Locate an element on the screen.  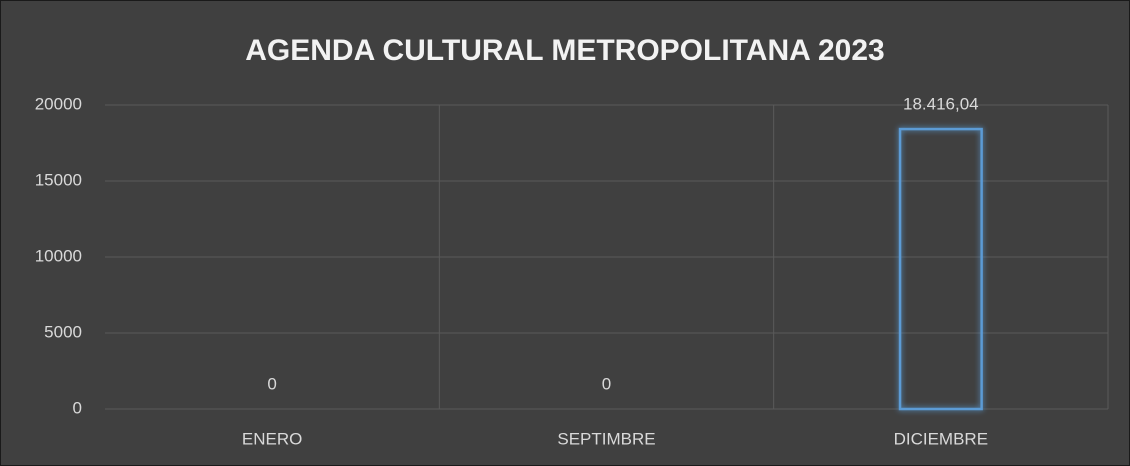
bar is located at coordinates (940, 269).